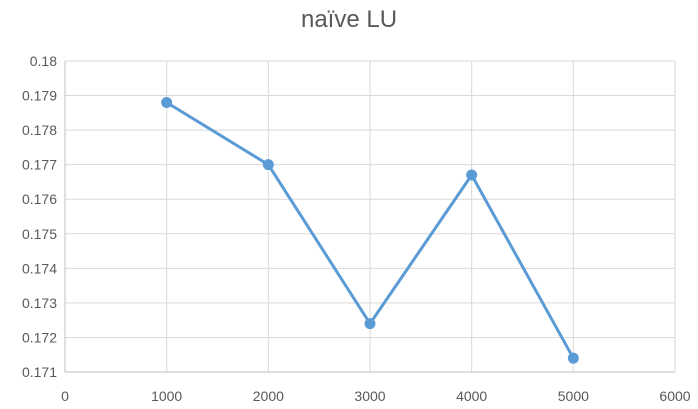 The image size is (698, 409). What do you see at coordinates (471, 396) in the screenshot?
I see `x-tick-label: 4000` at bounding box center [471, 396].